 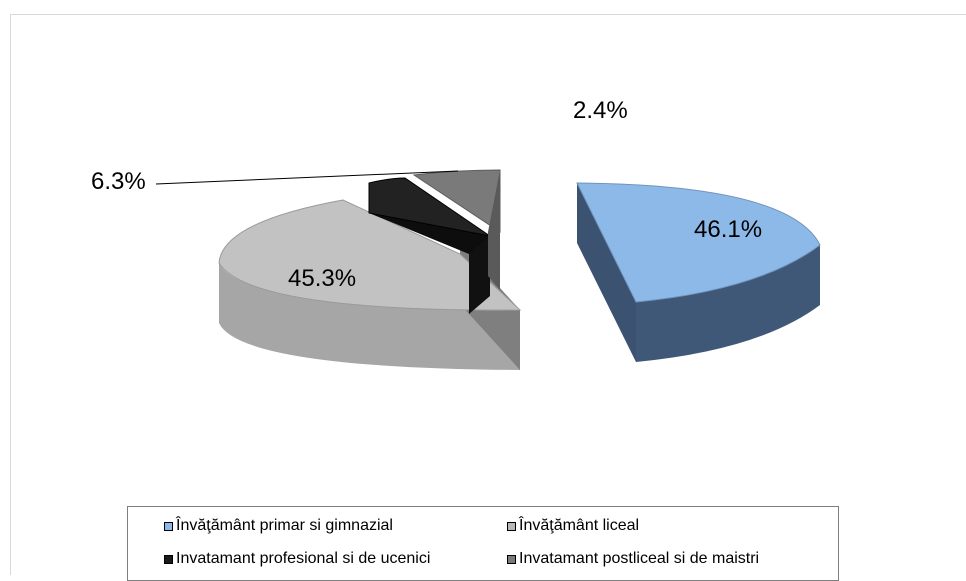 What do you see at coordinates (168, 559) in the screenshot?
I see `legend-swatch-profesional` at bounding box center [168, 559].